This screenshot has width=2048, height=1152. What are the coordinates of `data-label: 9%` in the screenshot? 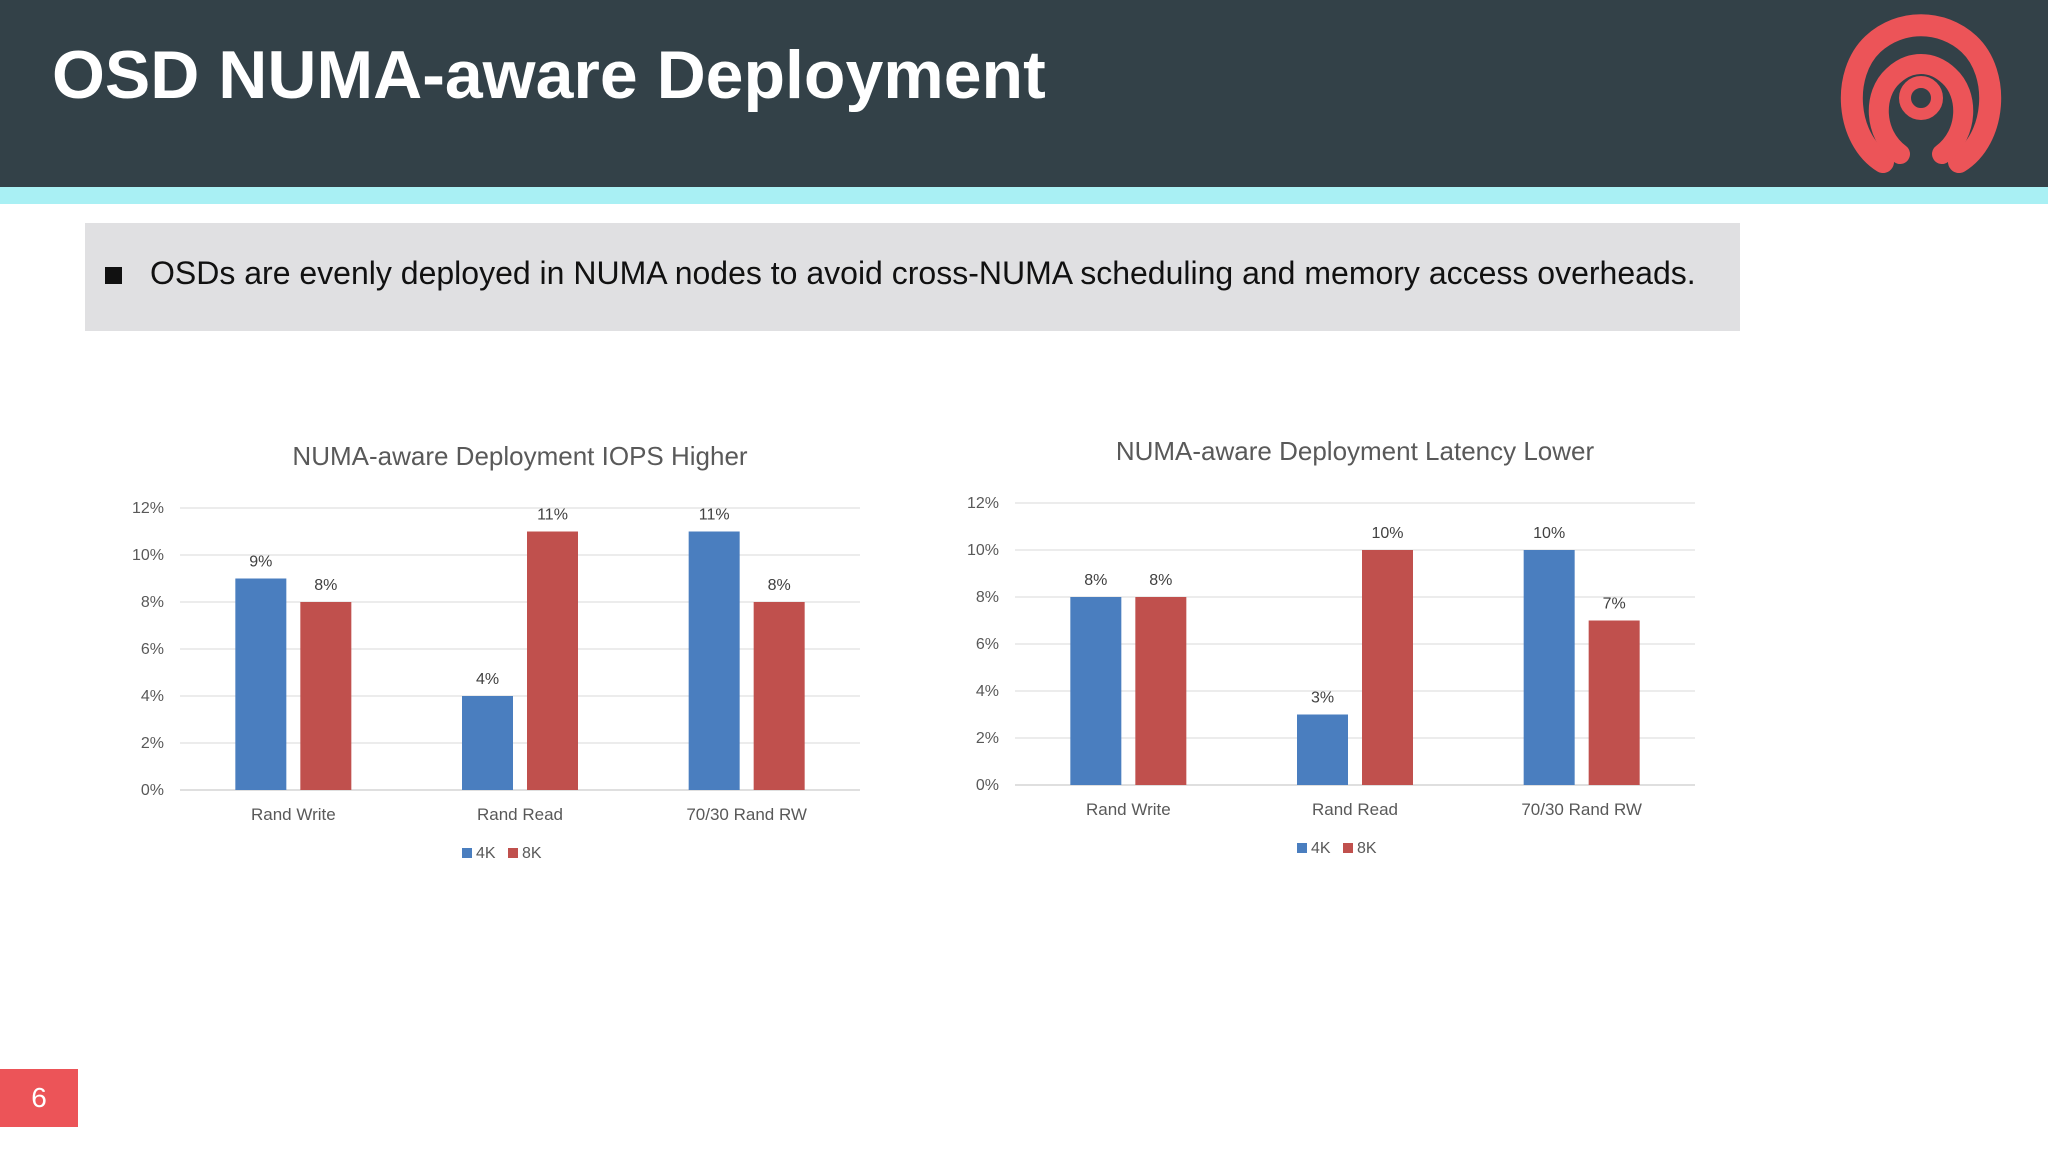 It's located at (260, 562).